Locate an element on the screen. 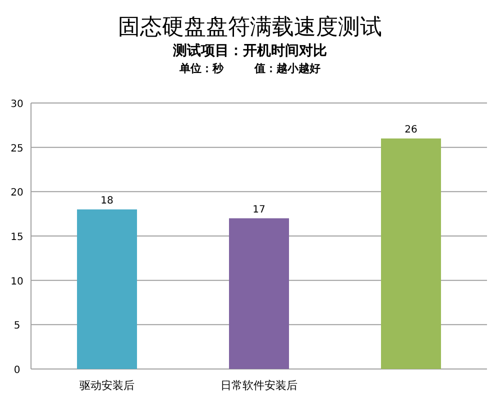  chart-subtitle: 测试项目：开机时间对比 is located at coordinates (249, 51).